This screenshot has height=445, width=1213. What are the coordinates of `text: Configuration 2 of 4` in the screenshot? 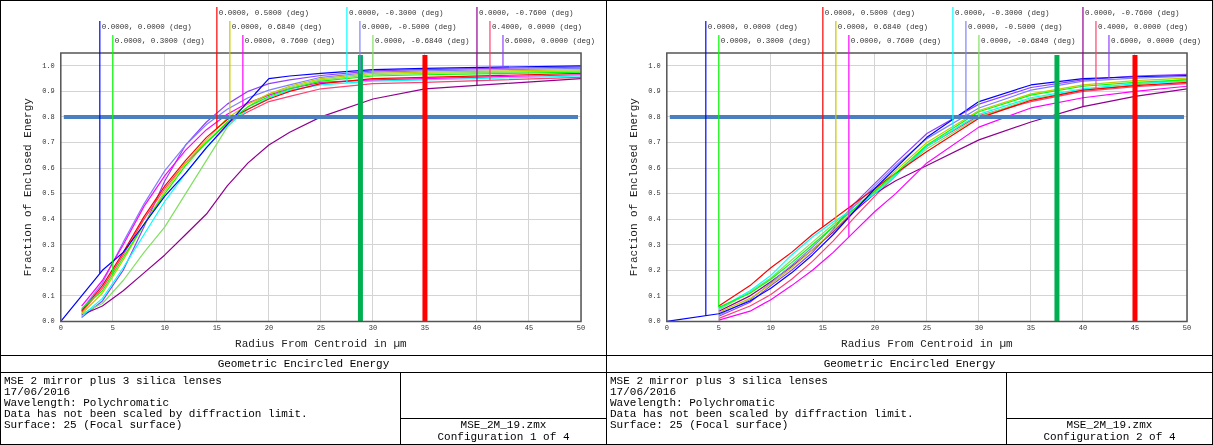 It's located at (1109, 437).